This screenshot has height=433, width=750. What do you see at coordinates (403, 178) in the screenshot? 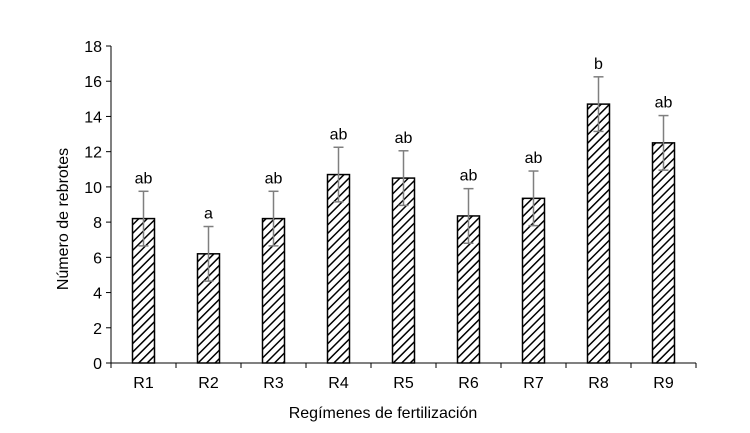
I see `error-bar-R5` at bounding box center [403, 178].